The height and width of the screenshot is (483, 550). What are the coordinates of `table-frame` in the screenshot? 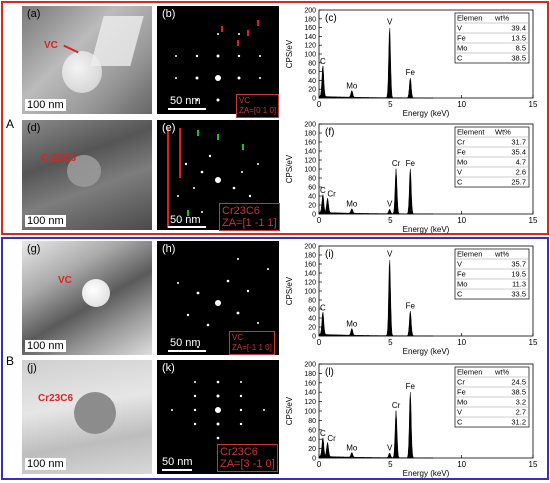 It's located at (492, 38).